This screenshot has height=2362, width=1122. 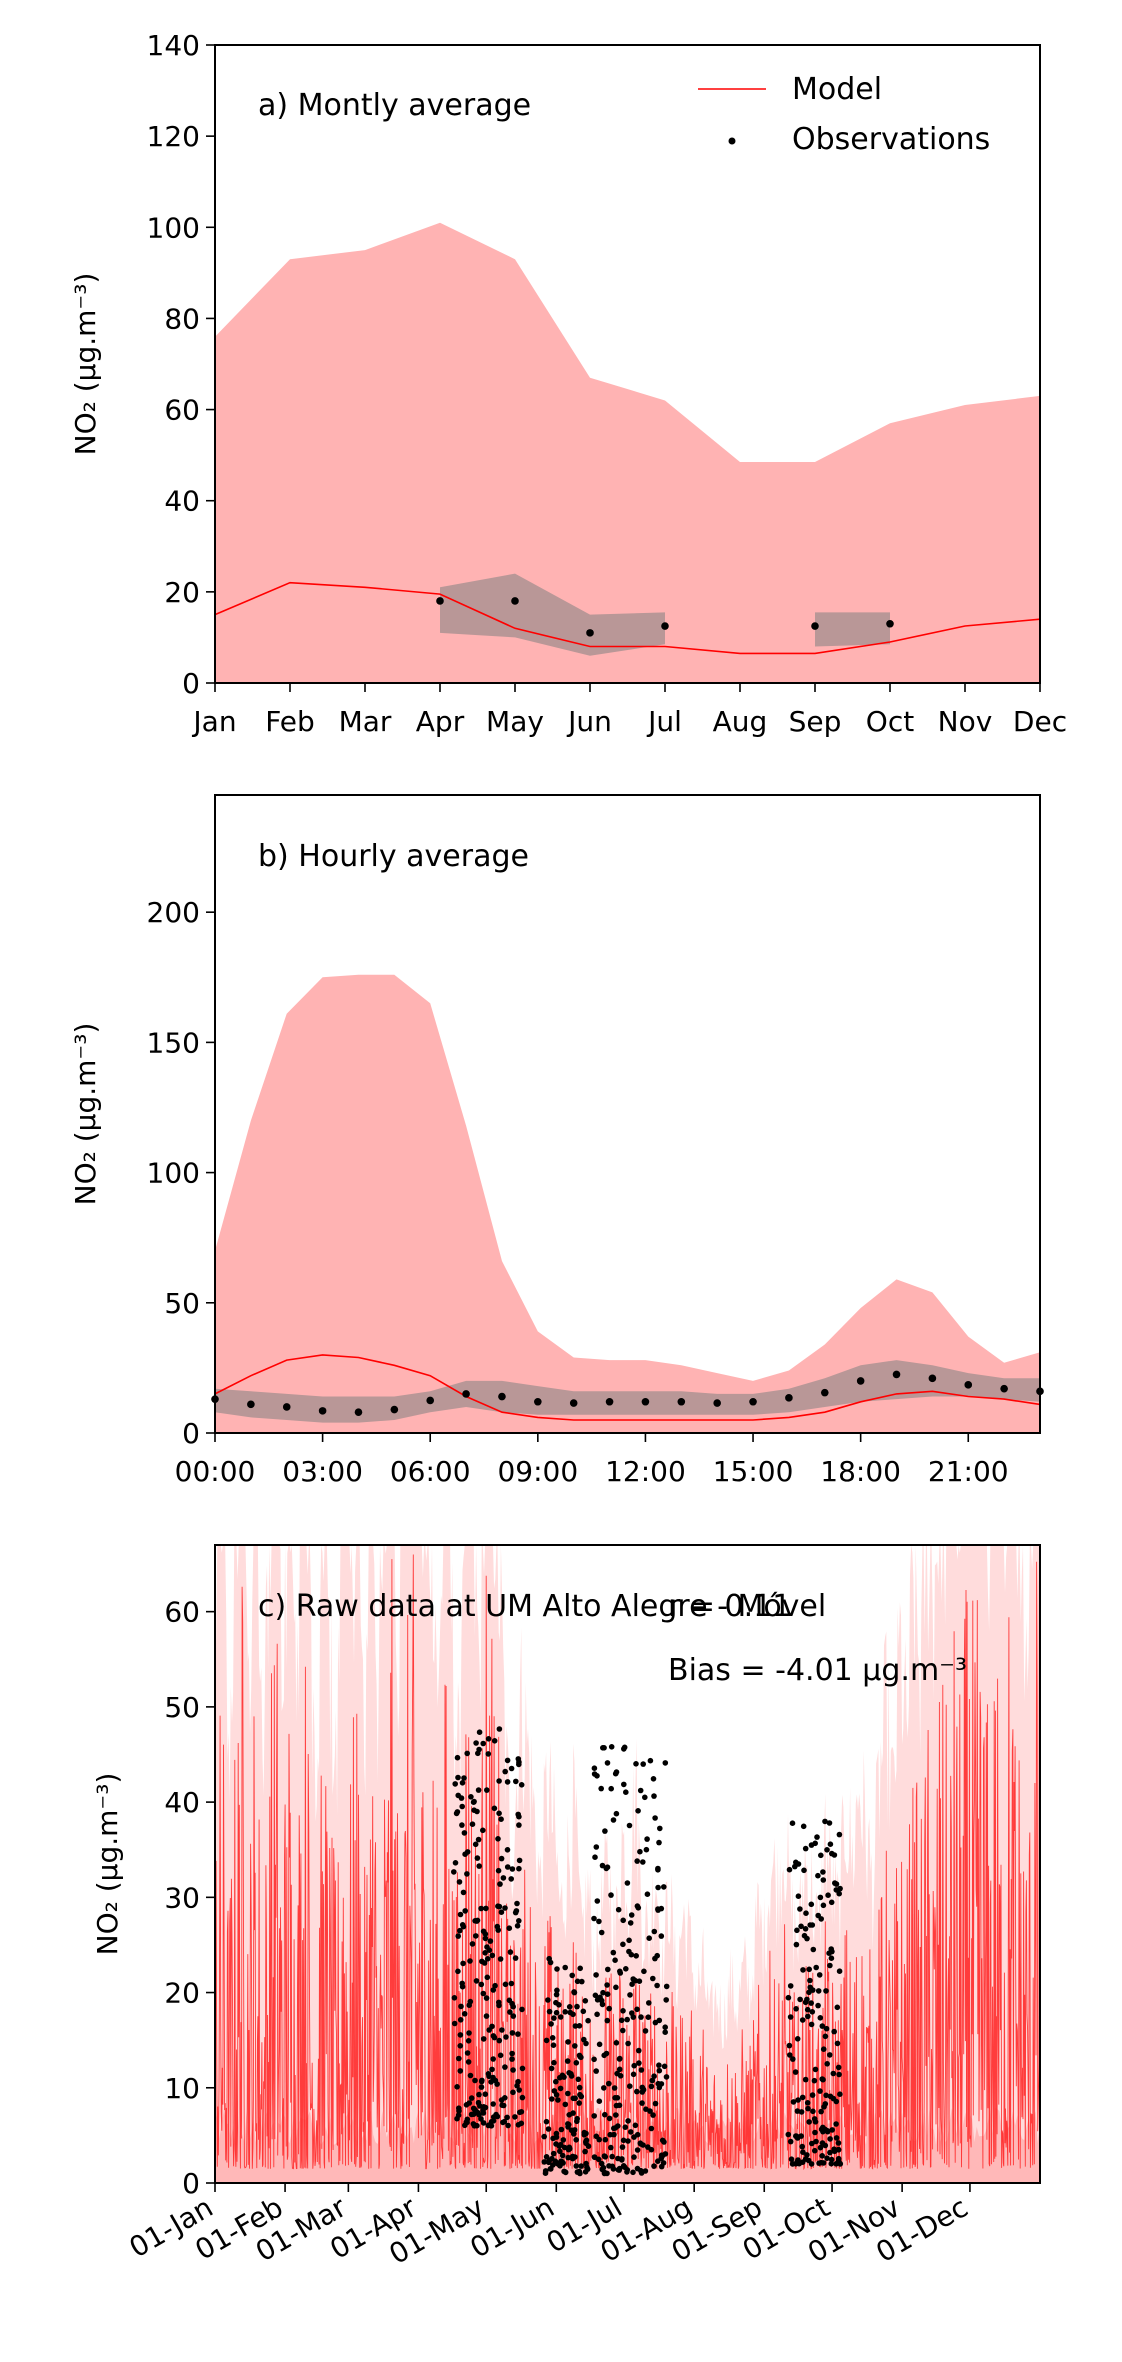 I want to click on panel-c-ytick-label: 40, so click(x=182, y=1802).